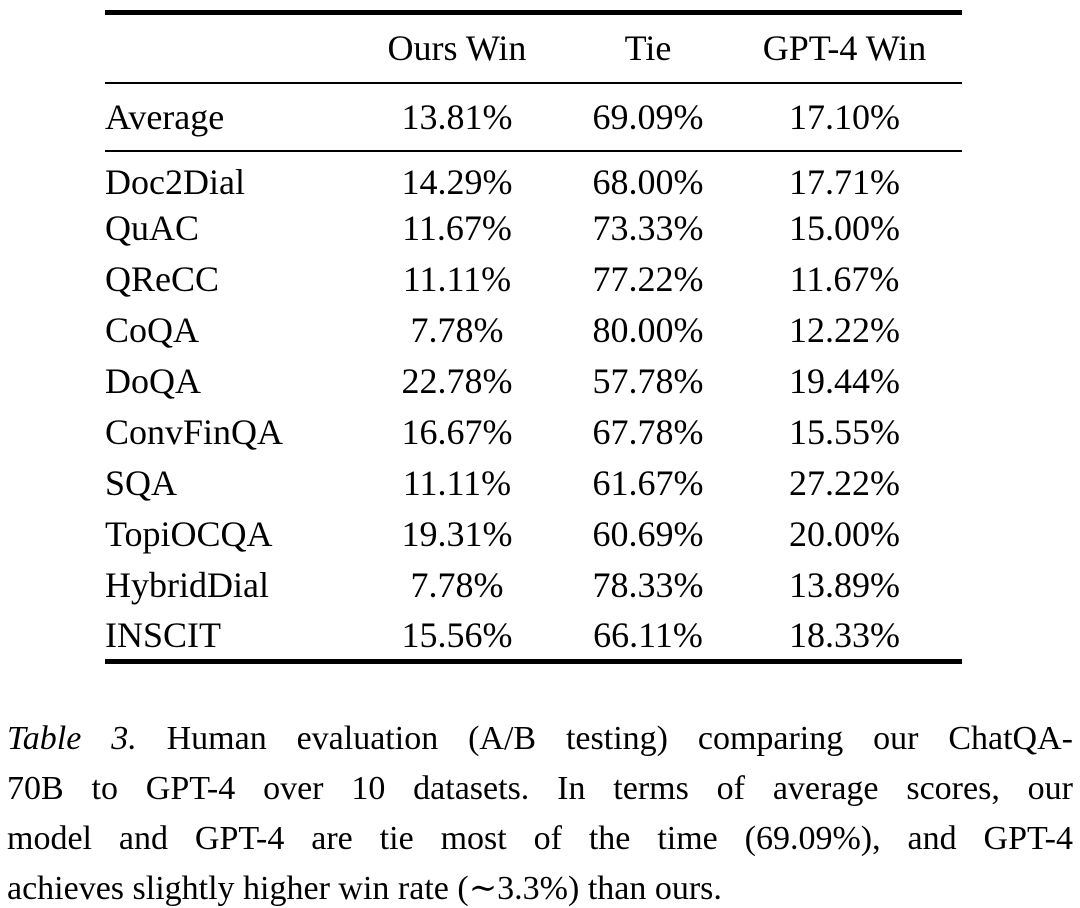 The image size is (1080, 908). What do you see at coordinates (175, 181) in the screenshot?
I see `dataset-label: Doc2Dial` at bounding box center [175, 181].